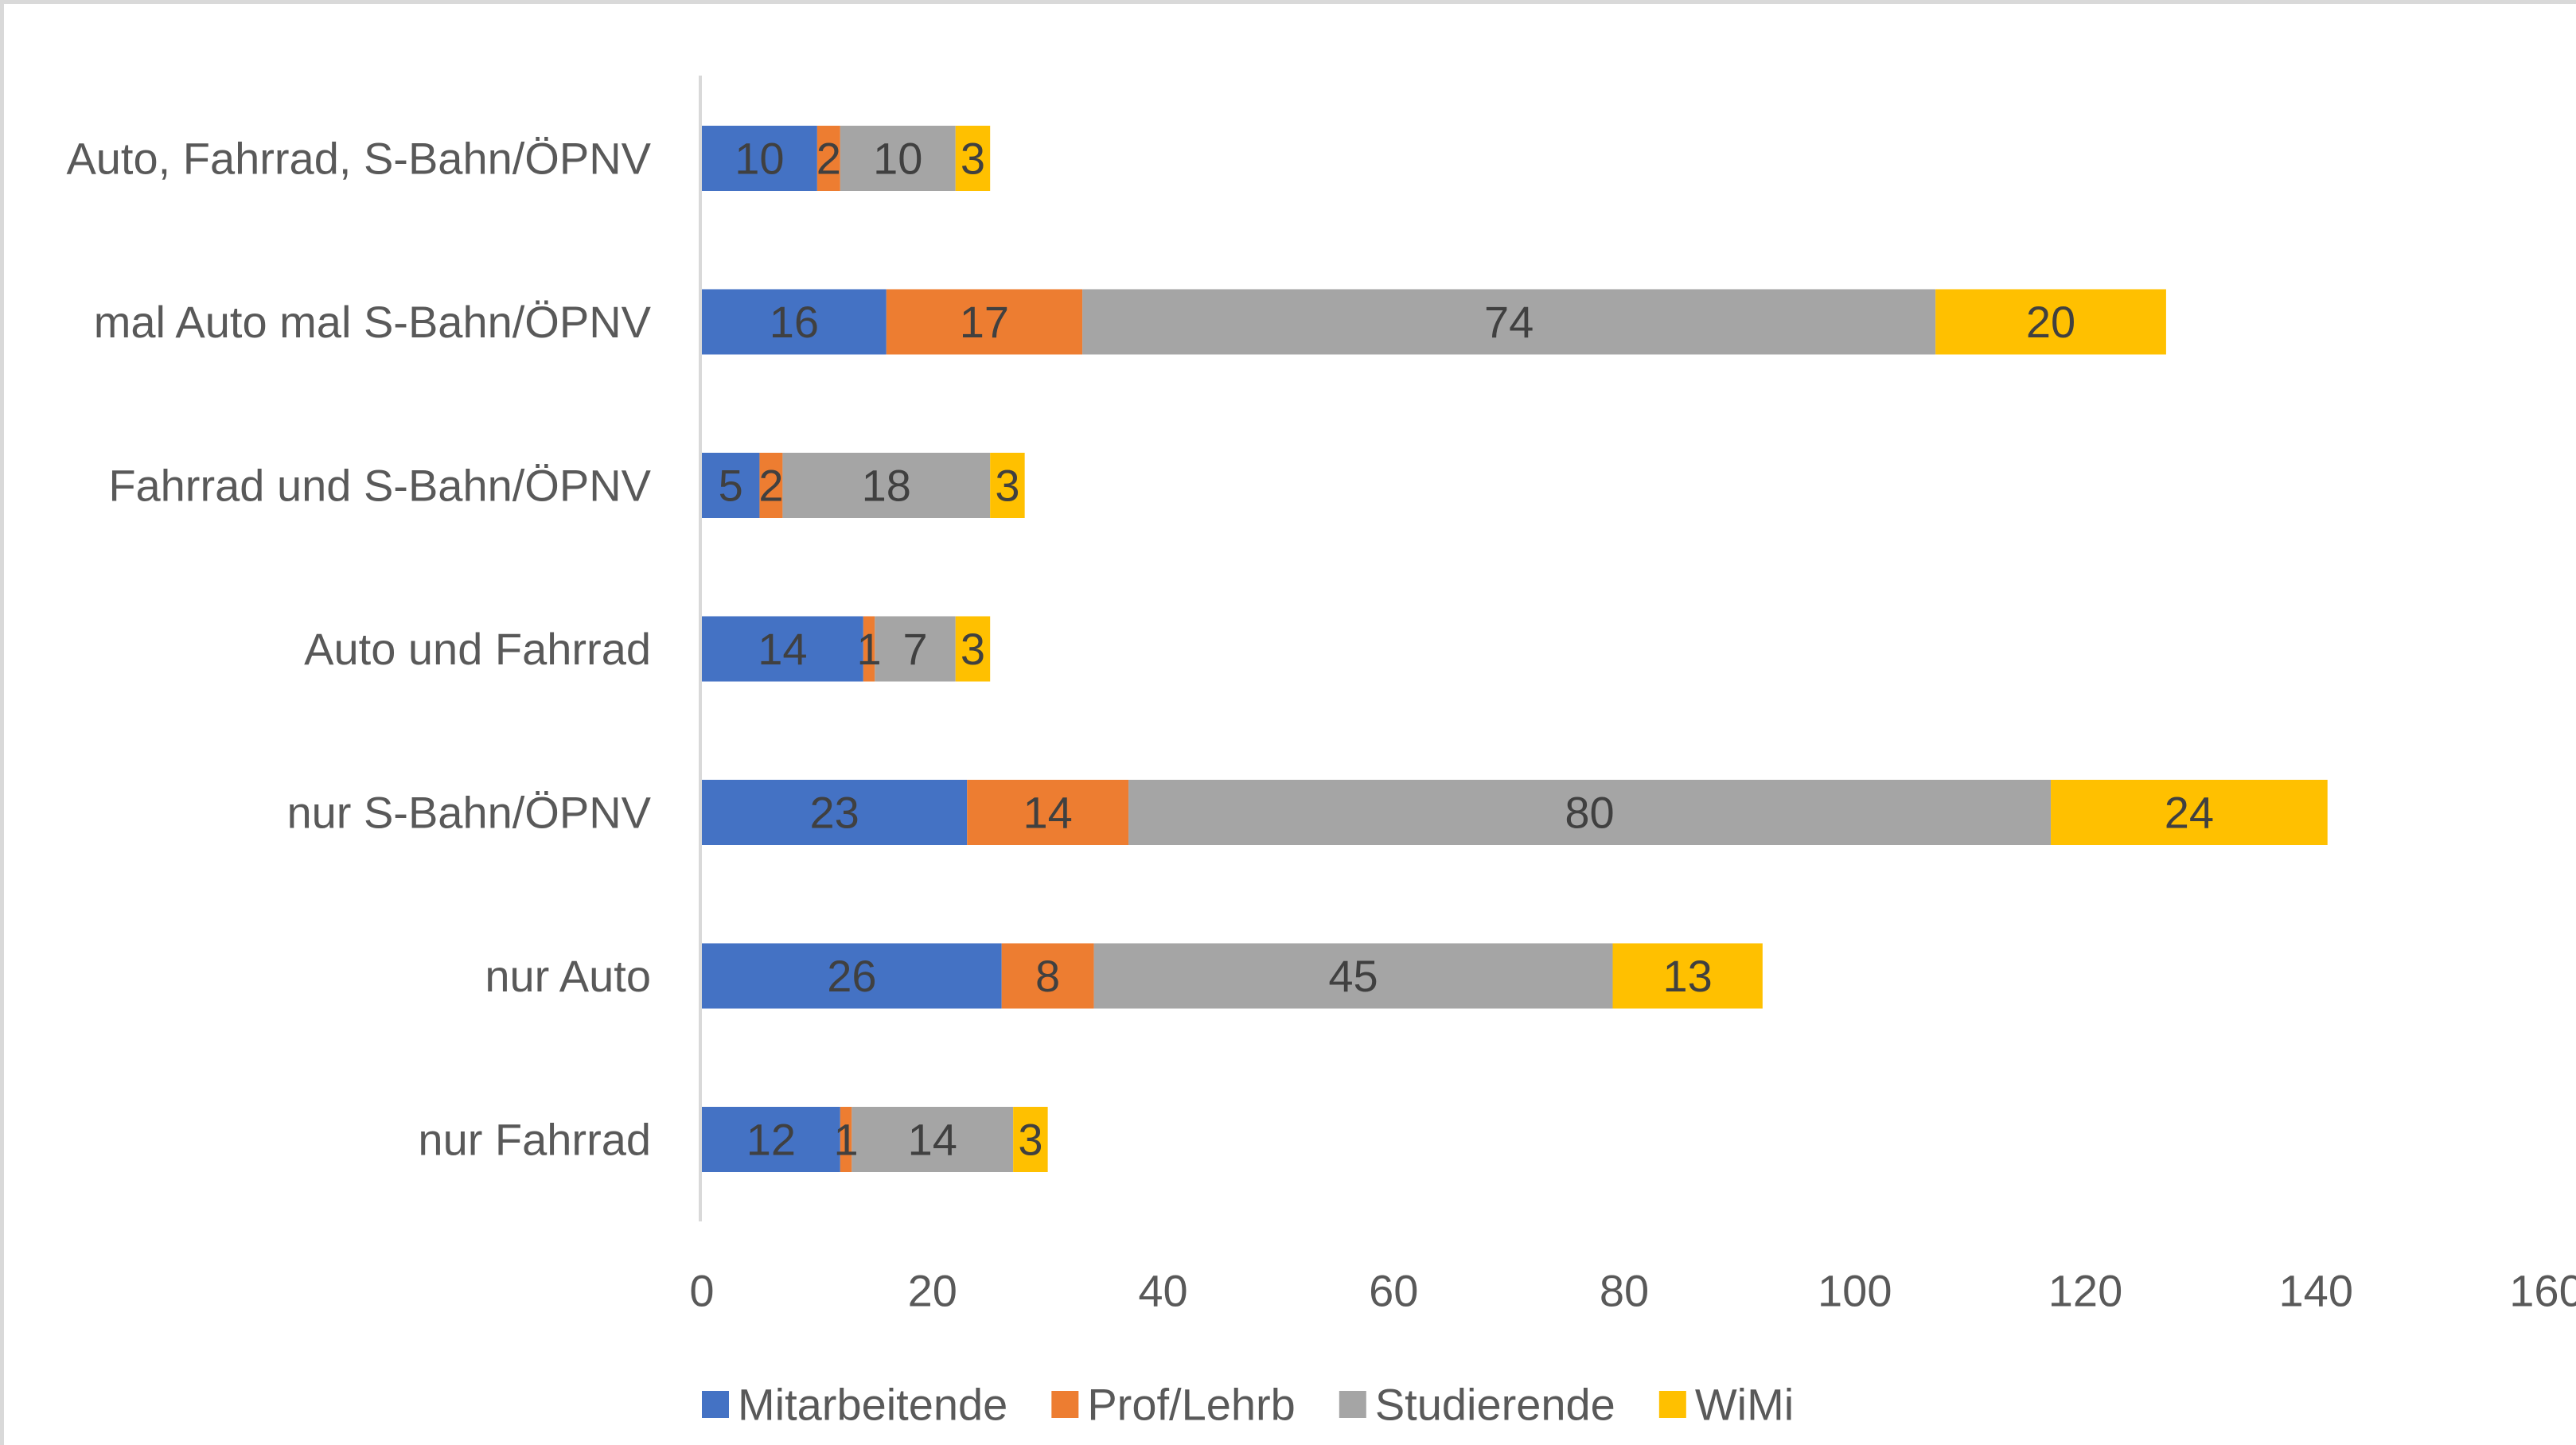 The height and width of the screenshot is (1445, 2576). I want to click on legend-label: Mitarbeitende, so click(872, 1405).